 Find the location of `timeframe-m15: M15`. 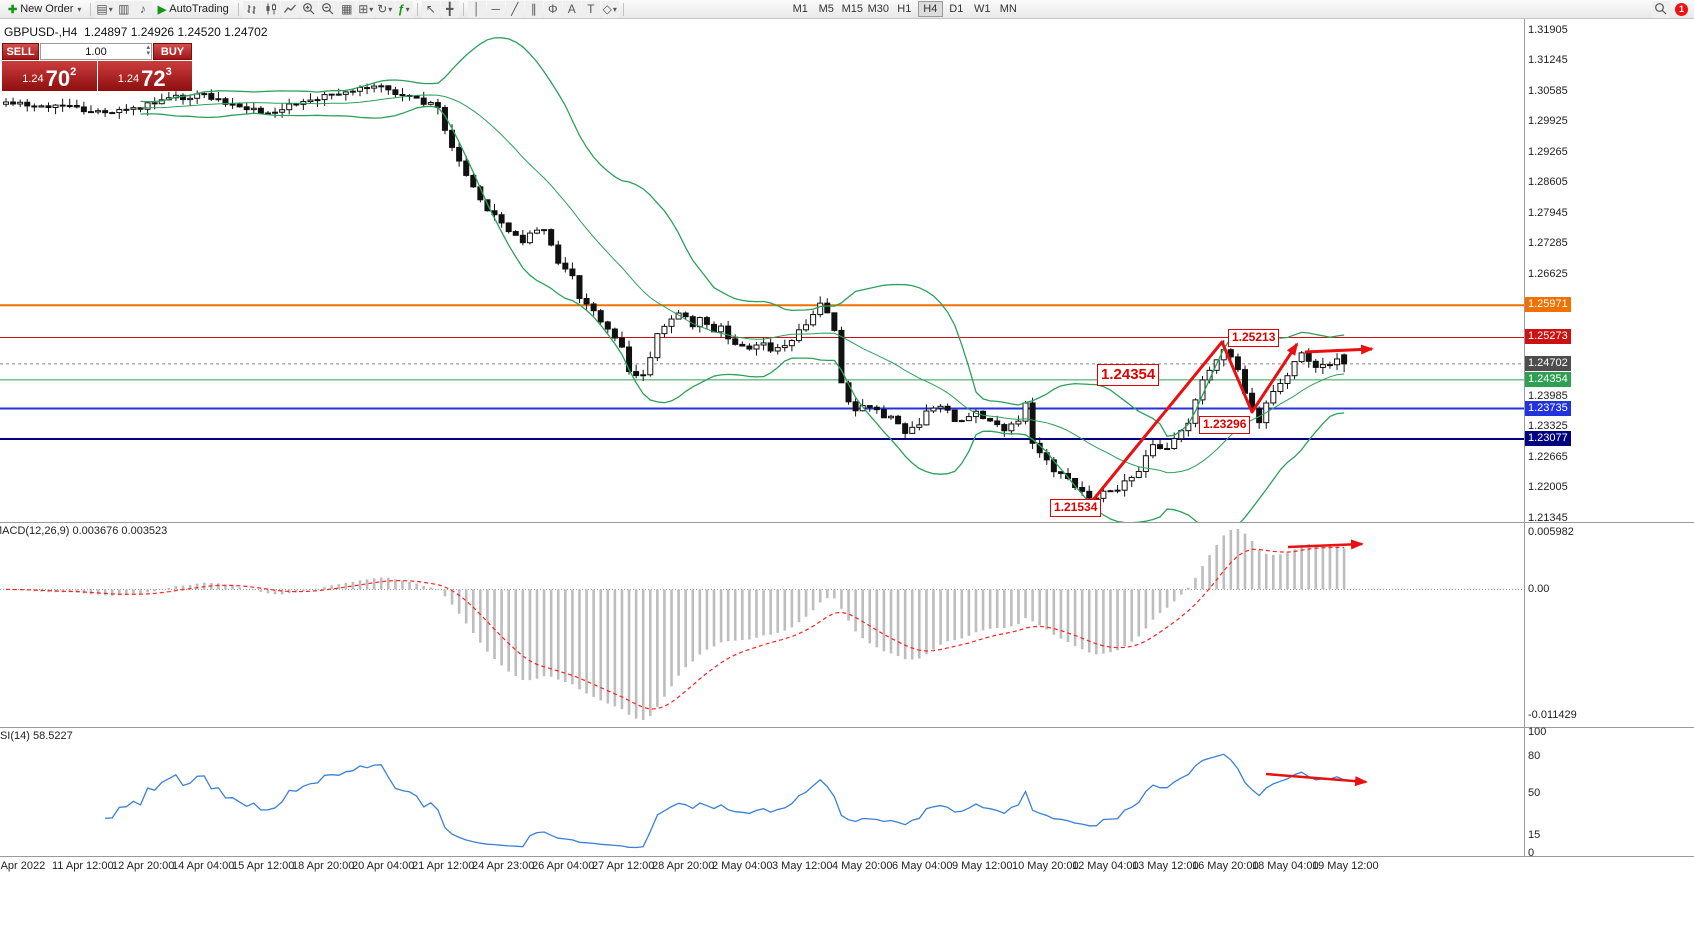

timeframe-m15: M15 is located at coordinates (852, 9).